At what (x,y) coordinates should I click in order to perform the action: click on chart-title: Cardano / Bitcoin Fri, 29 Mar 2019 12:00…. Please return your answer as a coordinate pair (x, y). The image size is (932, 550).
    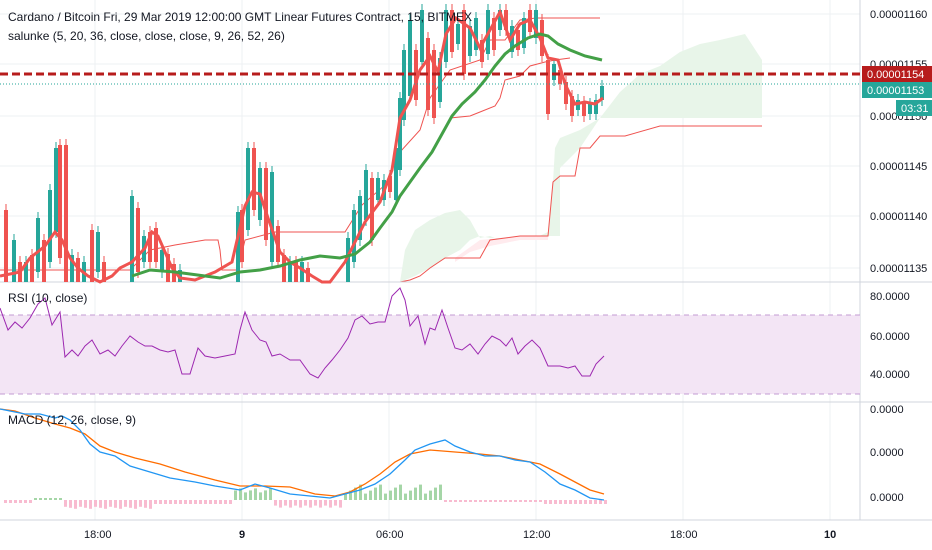
    Looking at the image, I should click on (240, 17).